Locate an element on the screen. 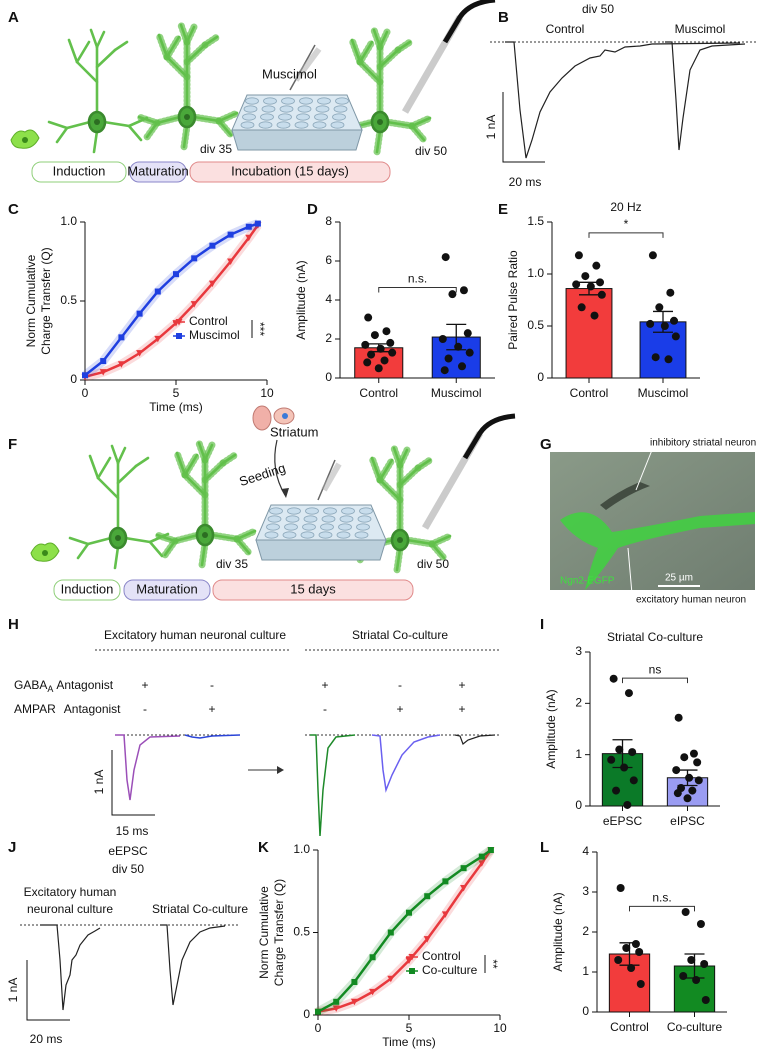 This screenshot has height=1050, width=761. panel-letter: C is located at coordinates (13, 209).